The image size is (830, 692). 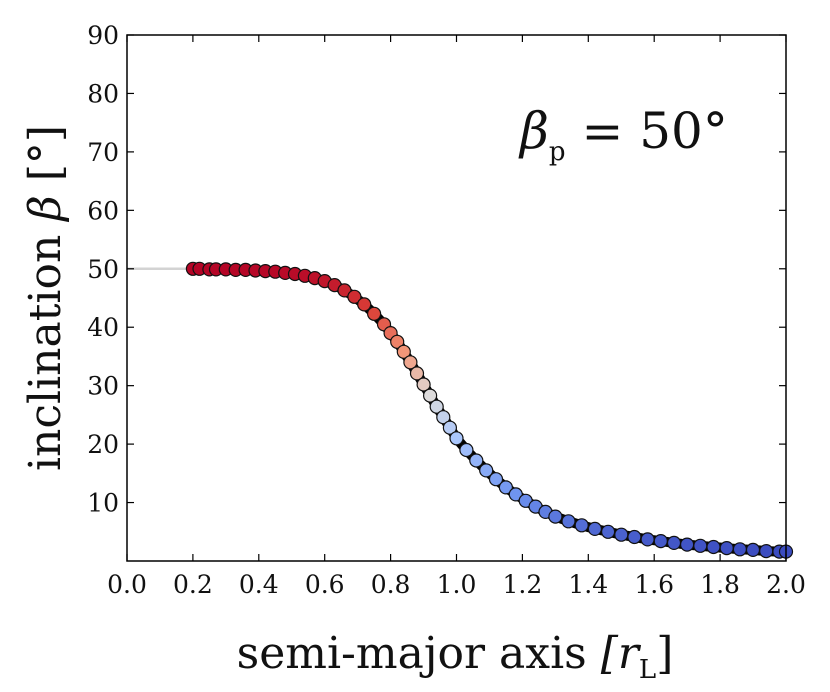 I want to click on y-tick-label: 20, so click(x=103, y=444).